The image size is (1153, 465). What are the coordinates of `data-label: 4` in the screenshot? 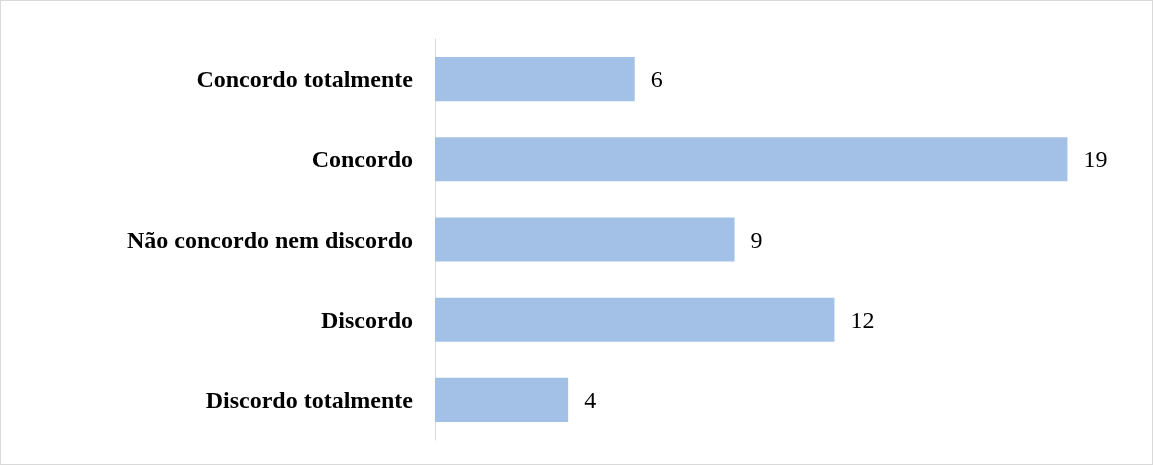 It's located at (590, 399).